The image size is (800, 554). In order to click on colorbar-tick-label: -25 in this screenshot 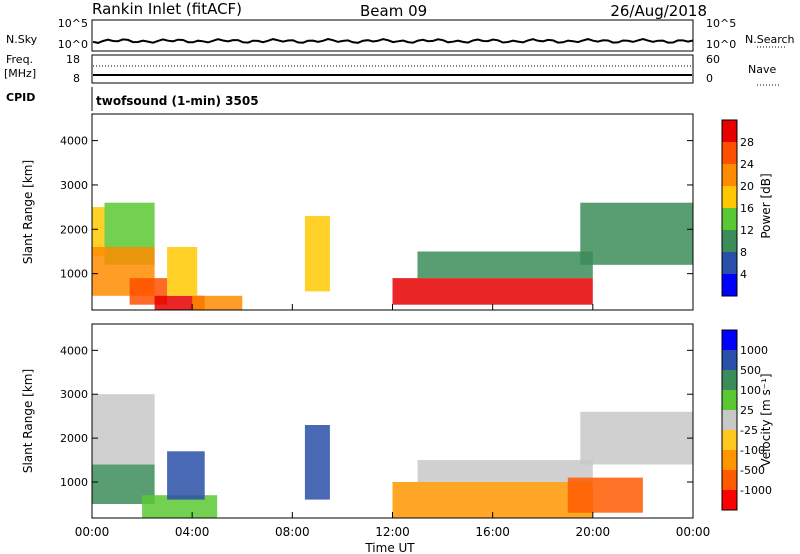, I will do `click(749, 430)`.